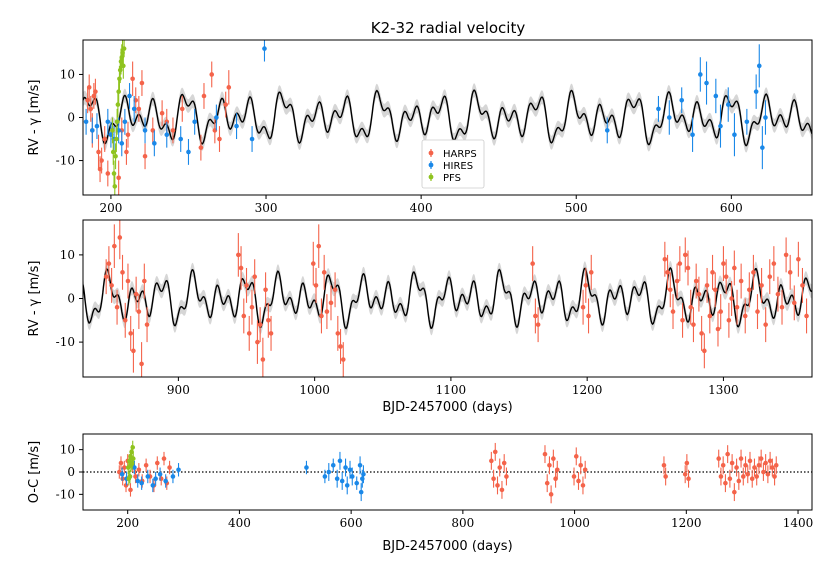  Describe the element at coordinates (447, 407) in the screenshot. I see `x-axis-label: BJD-2457000 (days)` at that location.